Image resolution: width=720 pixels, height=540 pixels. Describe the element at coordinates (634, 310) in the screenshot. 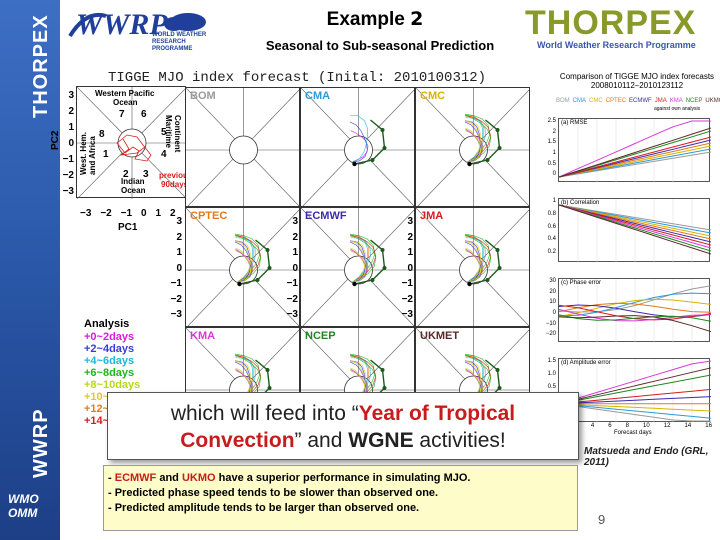

I see `comparison-panel: (c) Phase error` at that location.